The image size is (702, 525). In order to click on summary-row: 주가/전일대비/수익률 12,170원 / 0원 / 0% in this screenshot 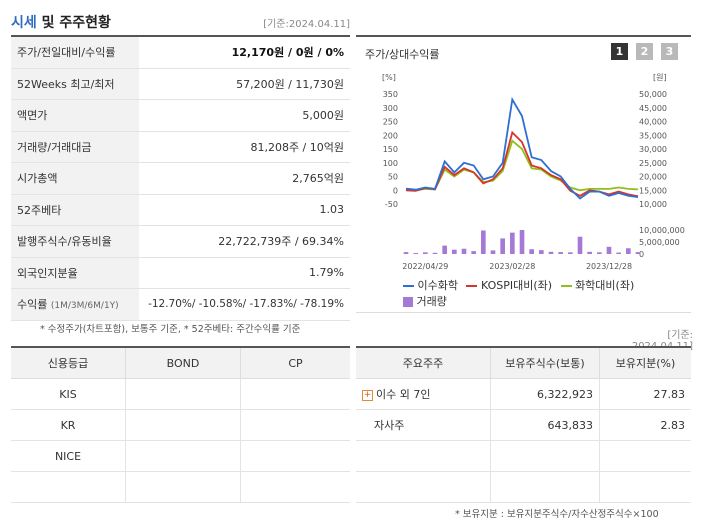, I will do `click(180, 52)`.